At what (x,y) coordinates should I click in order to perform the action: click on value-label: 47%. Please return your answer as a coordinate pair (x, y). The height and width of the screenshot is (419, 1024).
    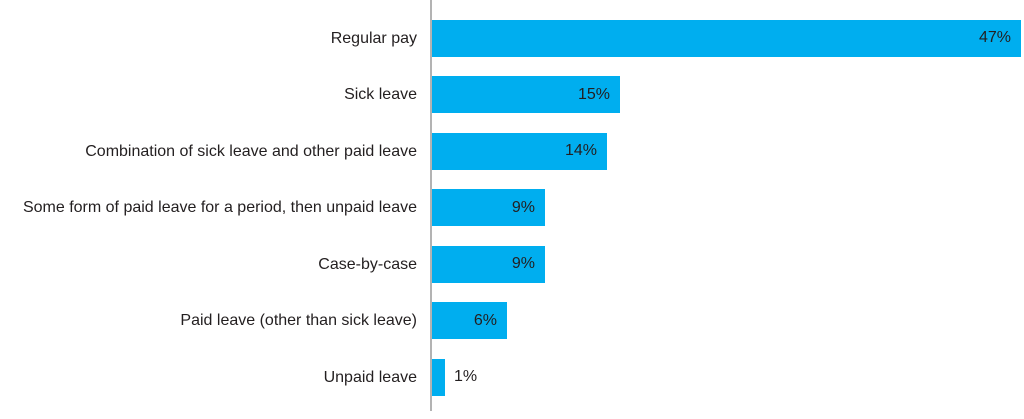
    Looking at the image, I should click on (994, 38).